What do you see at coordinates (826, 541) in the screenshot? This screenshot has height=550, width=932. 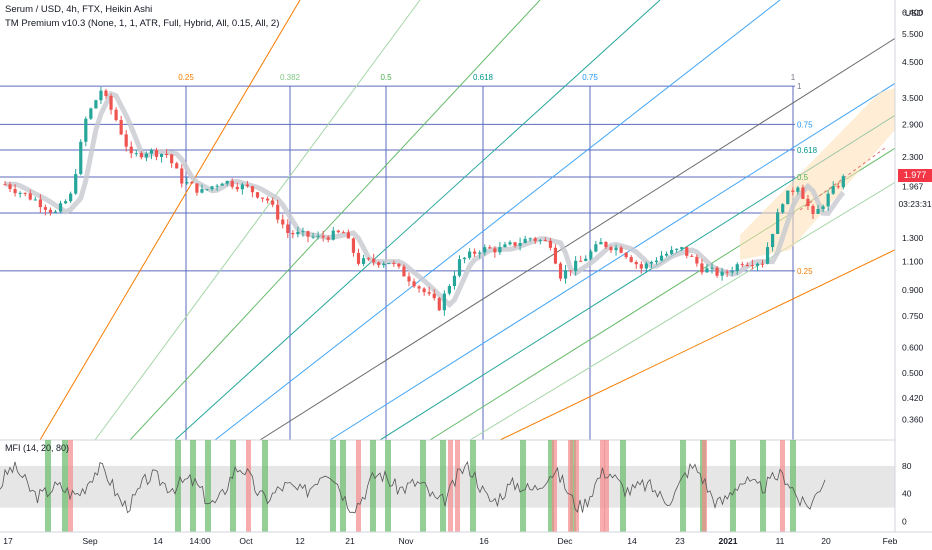 I see `time-tick: 20` at bounding box center [826, 541].